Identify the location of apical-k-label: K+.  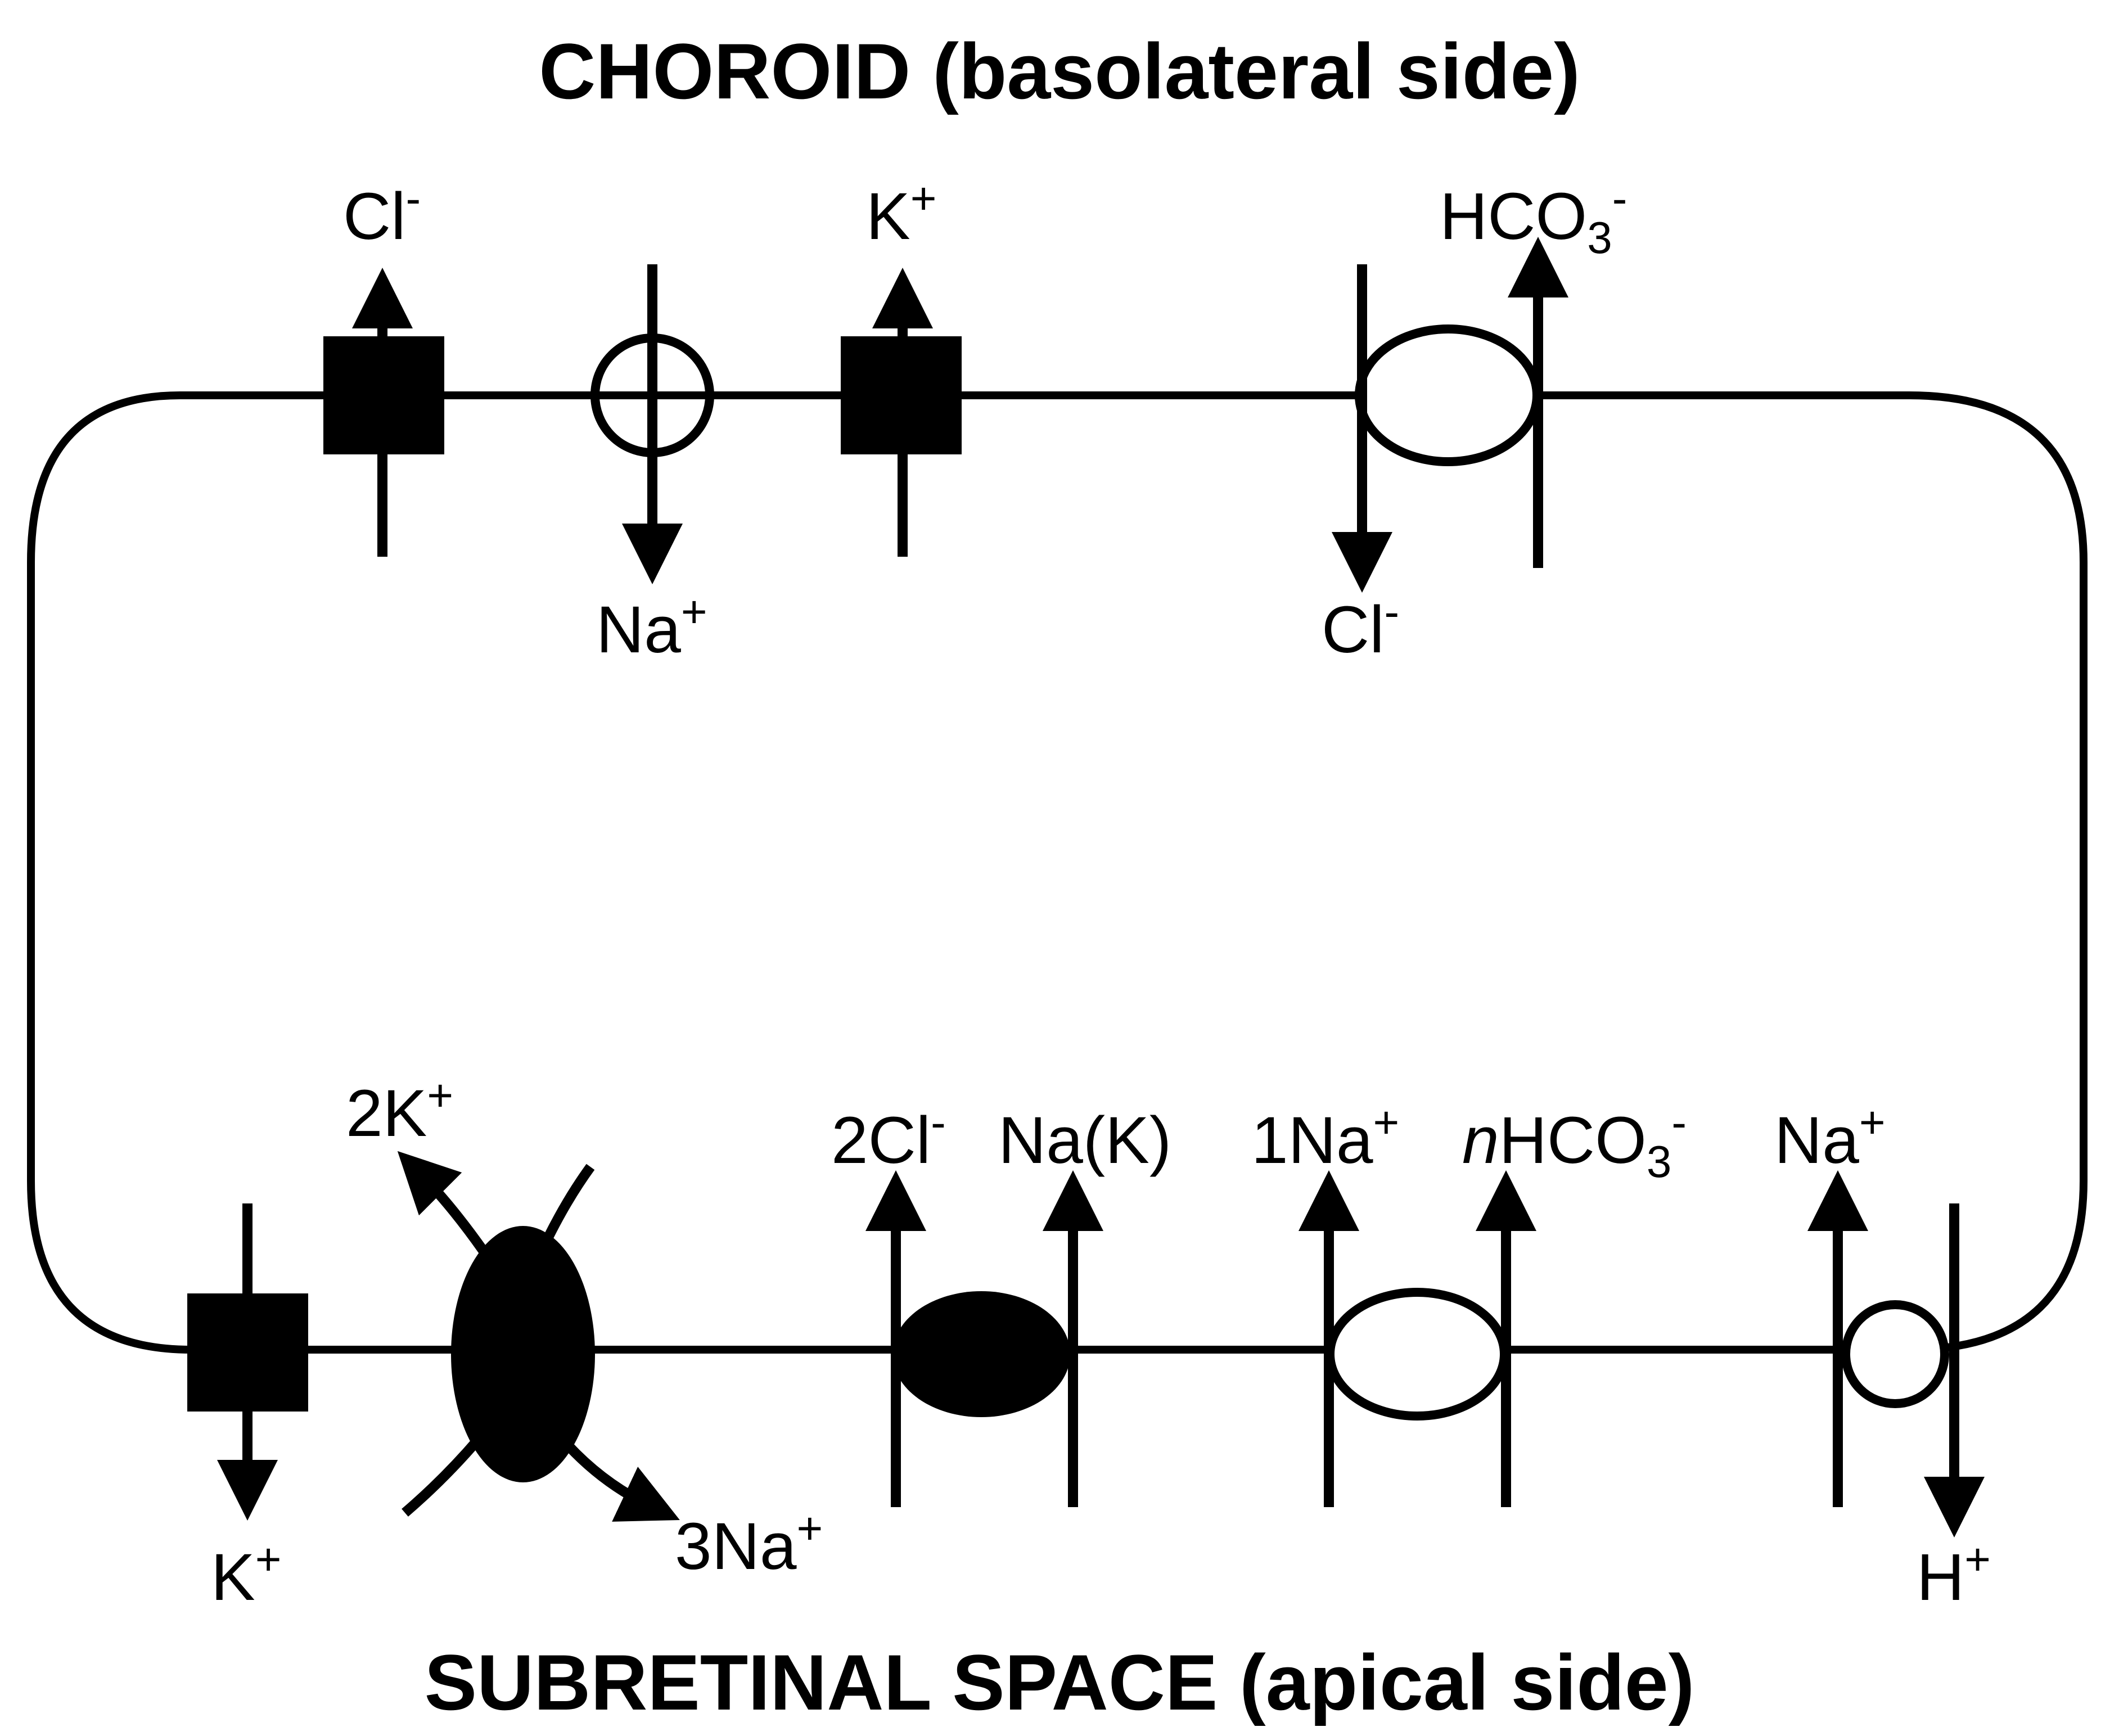
(246, 1575).